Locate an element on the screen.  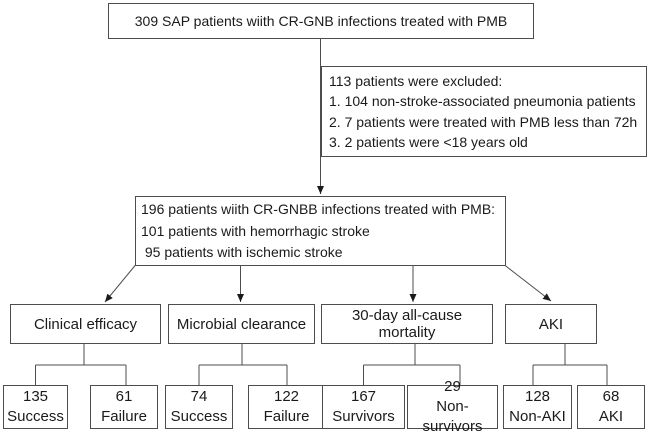
result-box-clinical-failure: 61 Failure is located at coordinates (124, 407).